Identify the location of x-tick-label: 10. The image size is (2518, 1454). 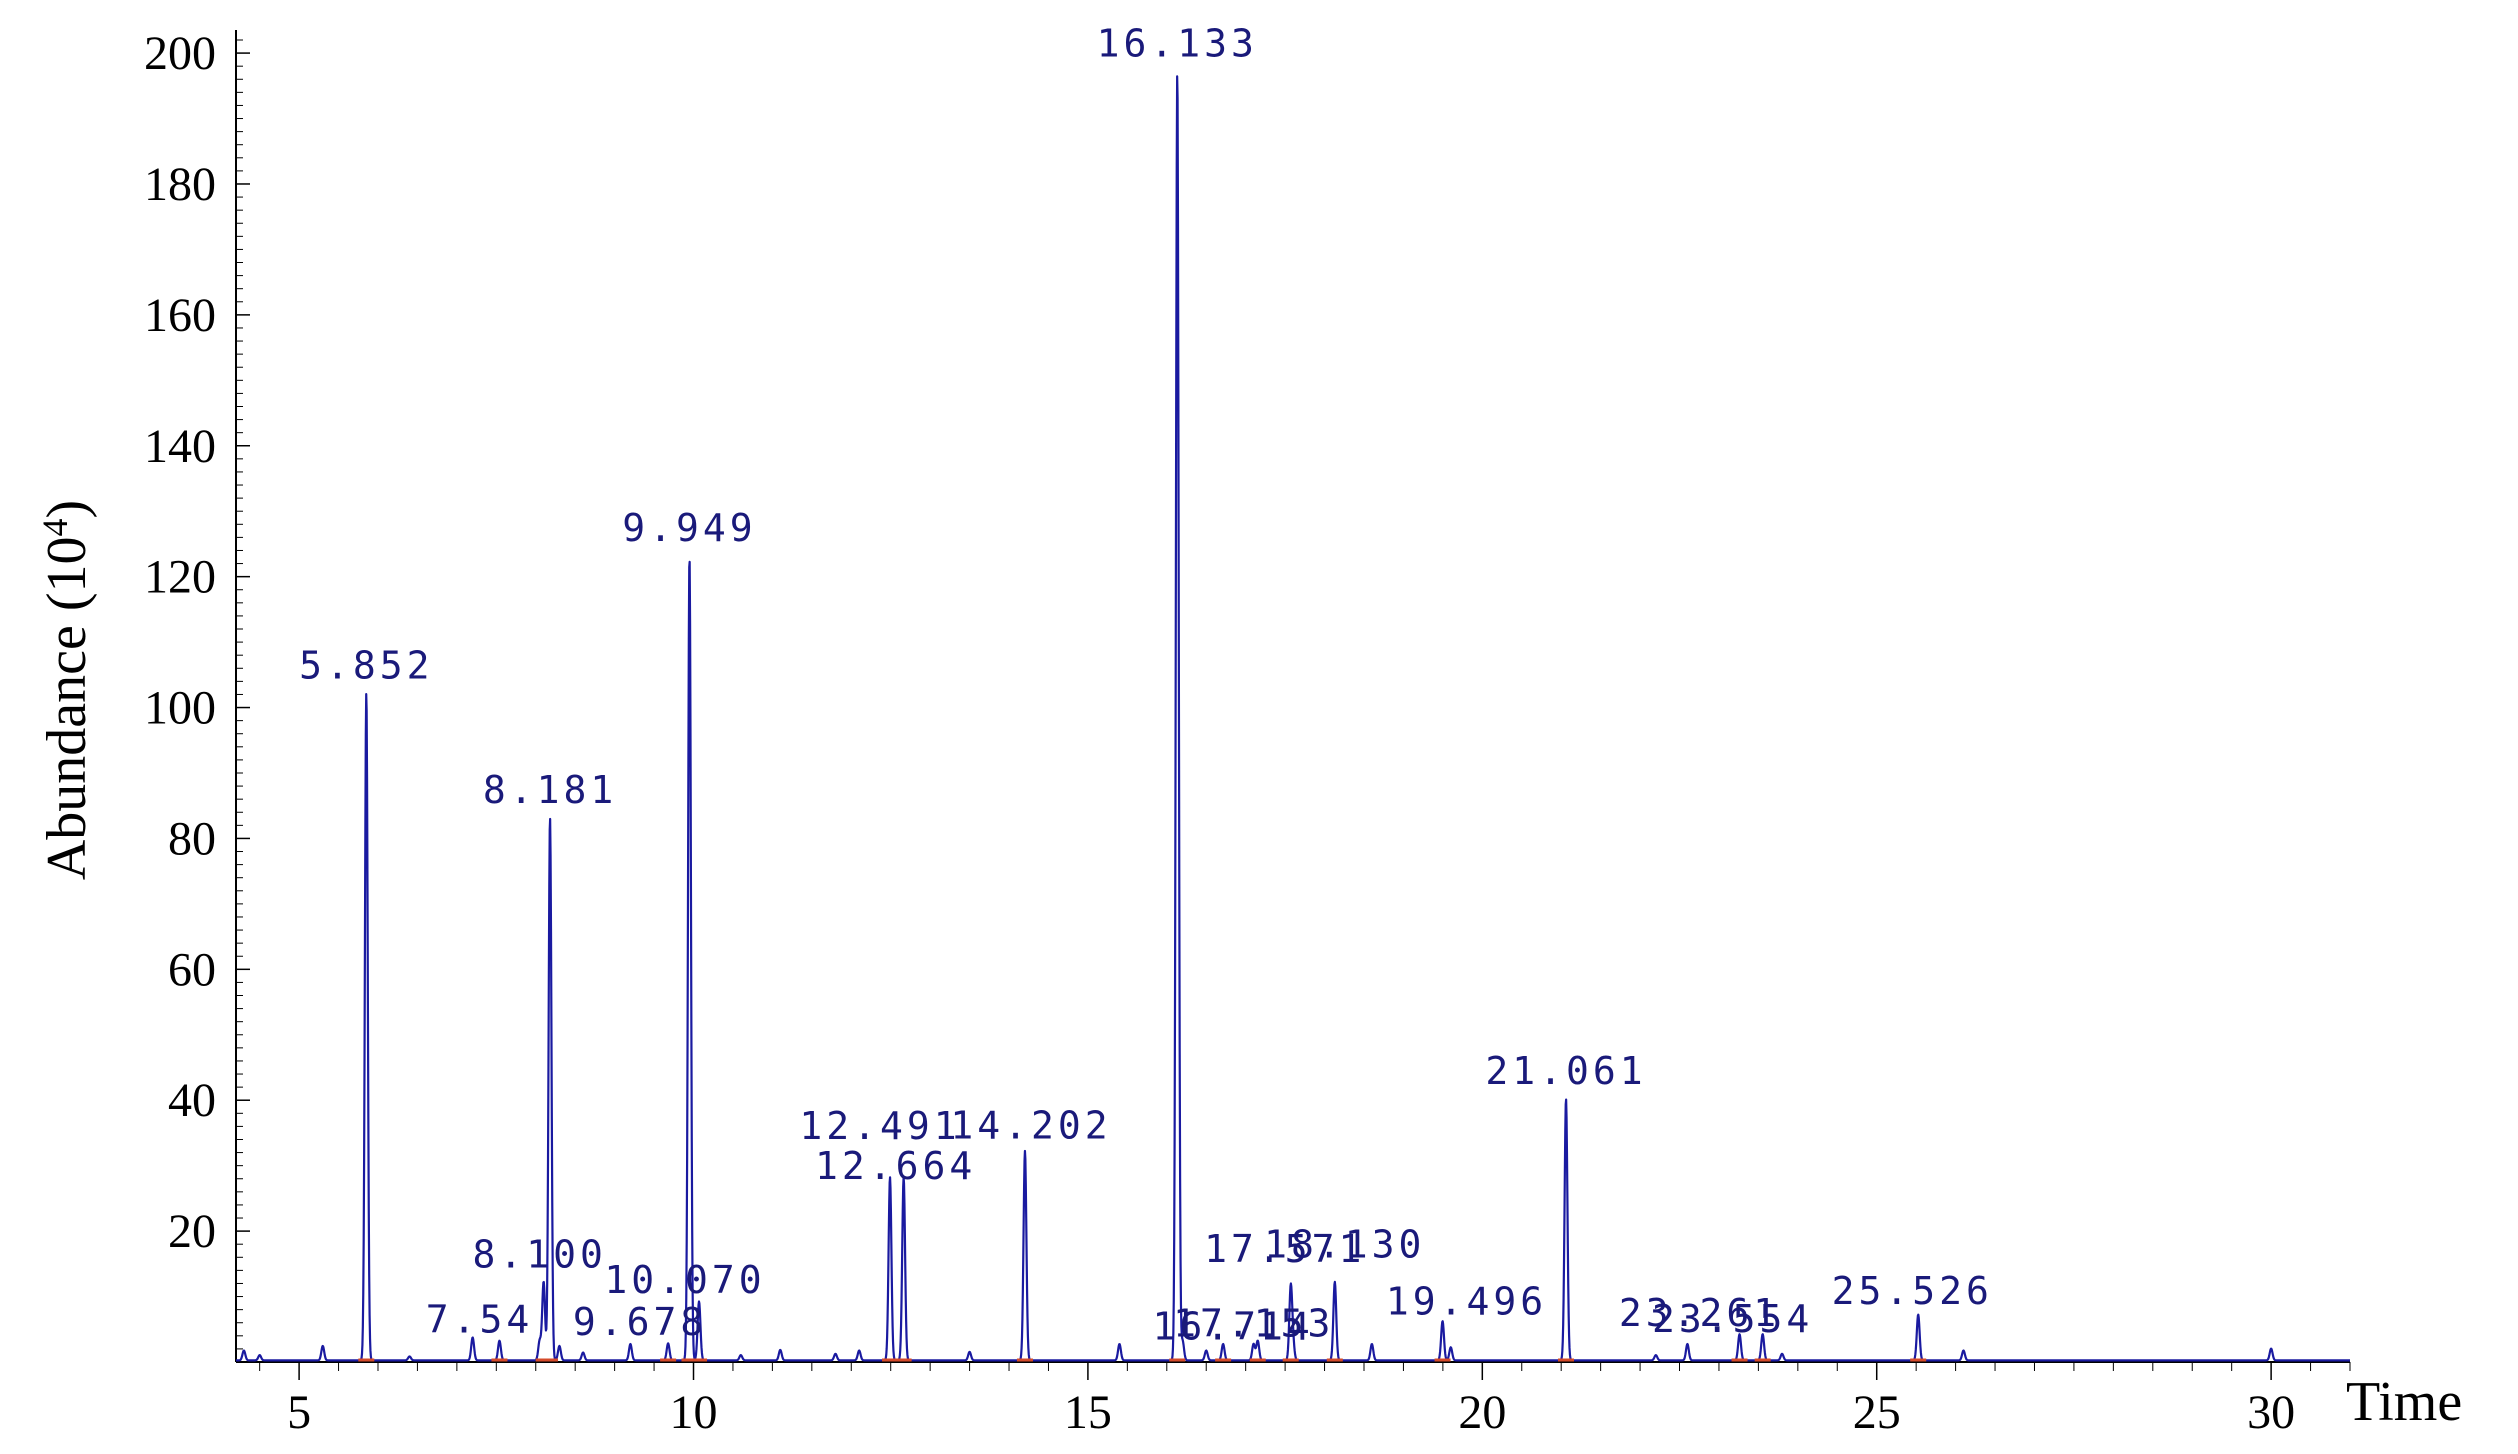
(694, 1412).